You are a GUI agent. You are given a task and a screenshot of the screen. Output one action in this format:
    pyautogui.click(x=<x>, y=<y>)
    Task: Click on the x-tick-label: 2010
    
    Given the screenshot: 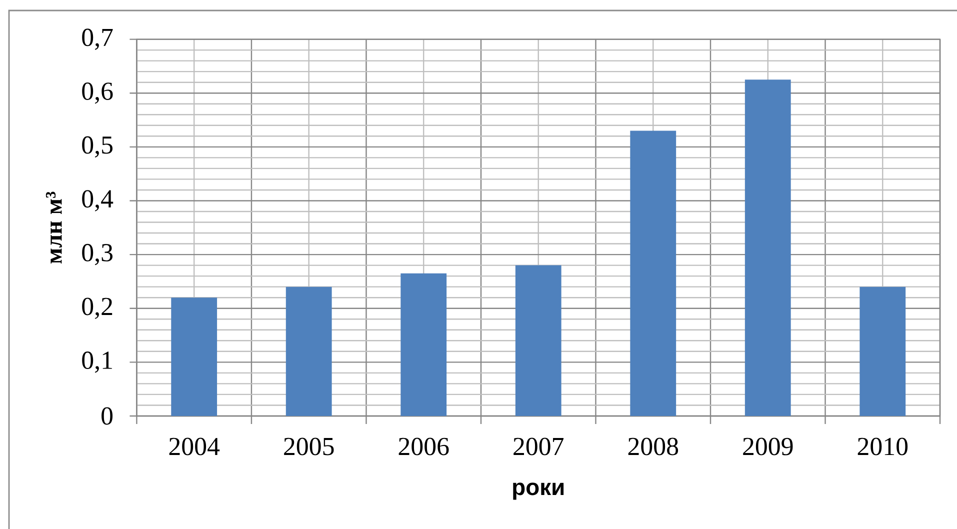 What is the action you would take?
    pyautogui.click(x=883, y=447)
    